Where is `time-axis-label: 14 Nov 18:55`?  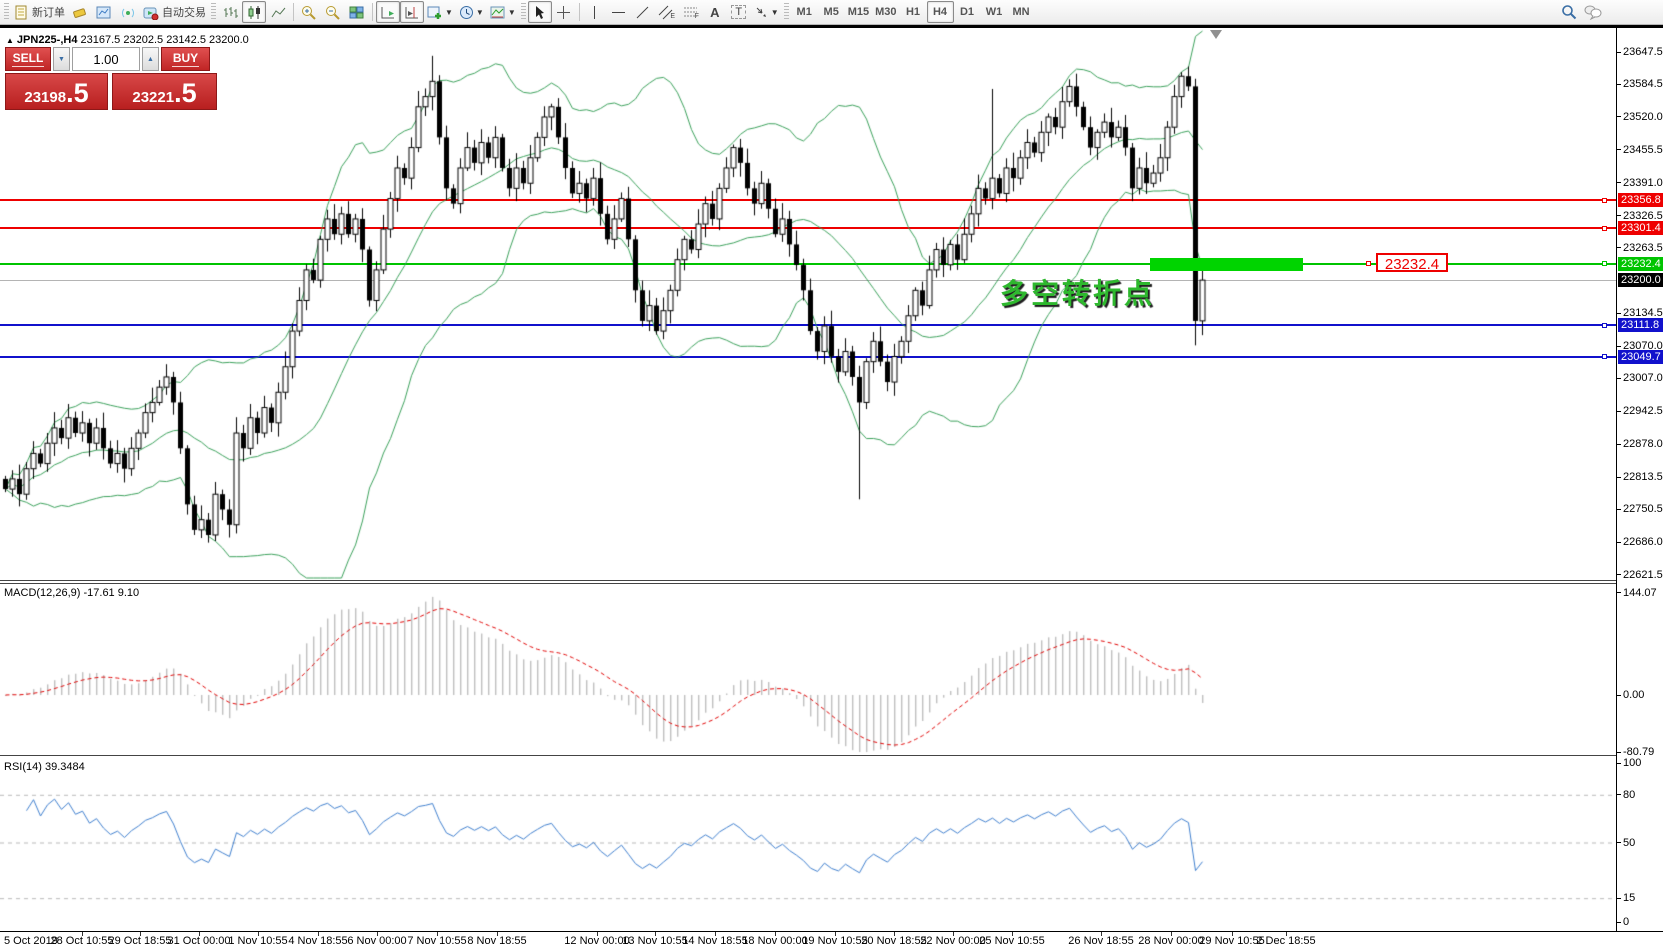
time-axis-label: 14 Nov 18:55 is located at coordinates (715, 941).